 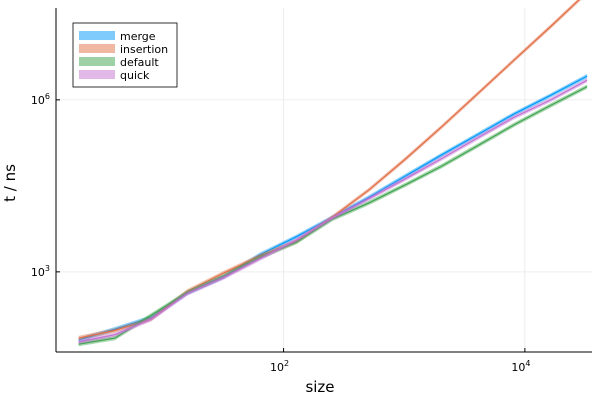 What do you see at coordinates (97, 61) in the screenshot?
I see `legend-swatch-default` at bounding box center [97, 61].